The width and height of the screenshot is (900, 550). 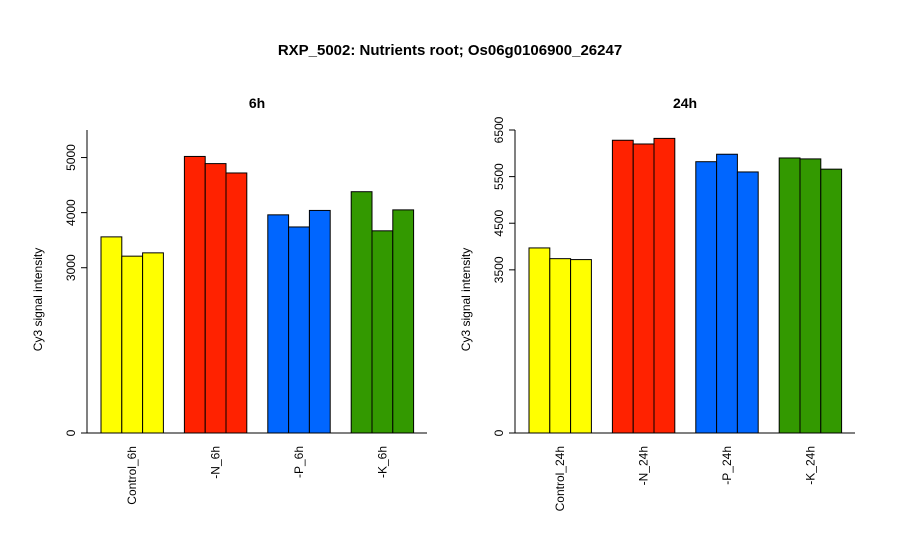 I want to click on category-label: -N_6h, so click(x=216, y=462).